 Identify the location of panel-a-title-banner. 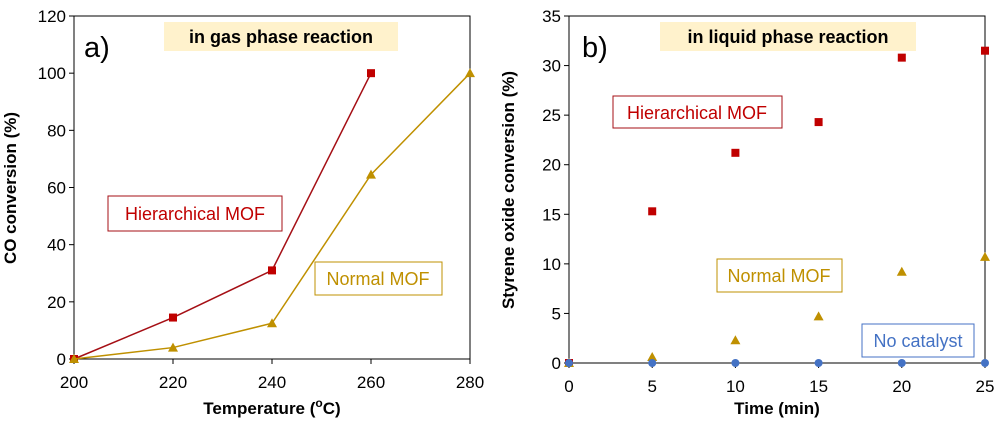
(281, 36).